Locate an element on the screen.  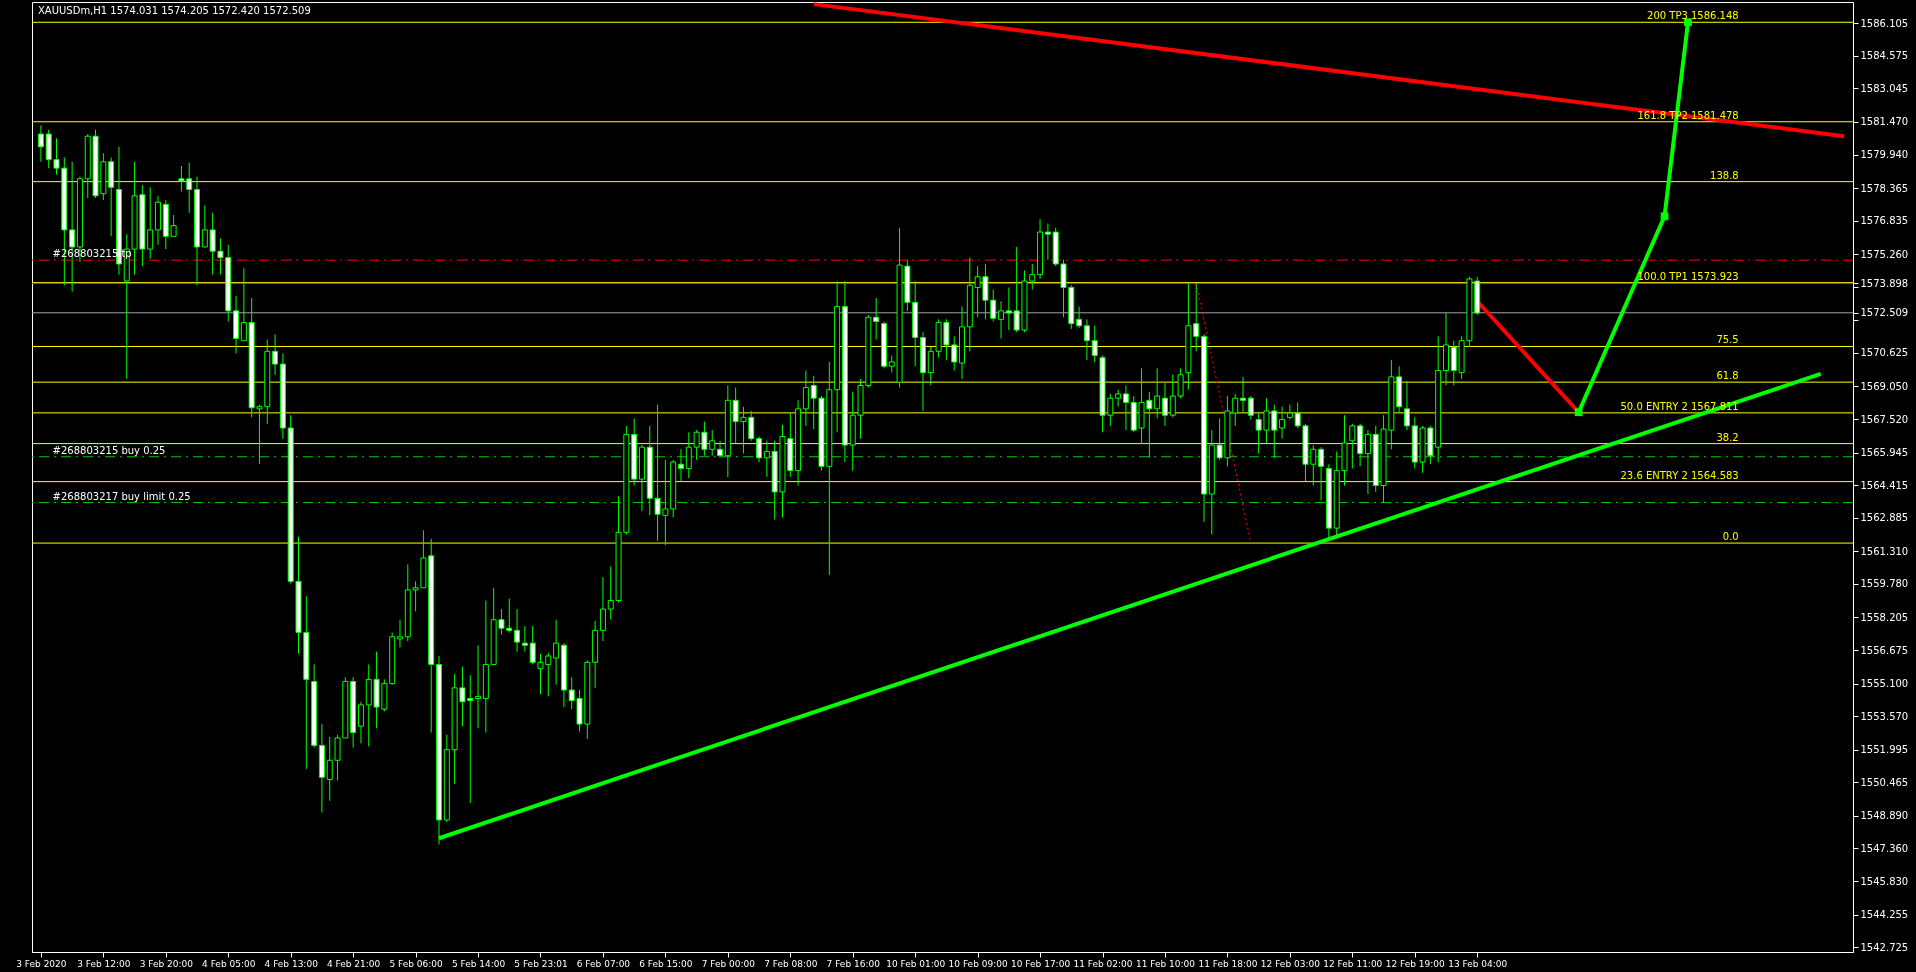
y-tick-label: 1567.520 is located at coordinates (1884, 419).